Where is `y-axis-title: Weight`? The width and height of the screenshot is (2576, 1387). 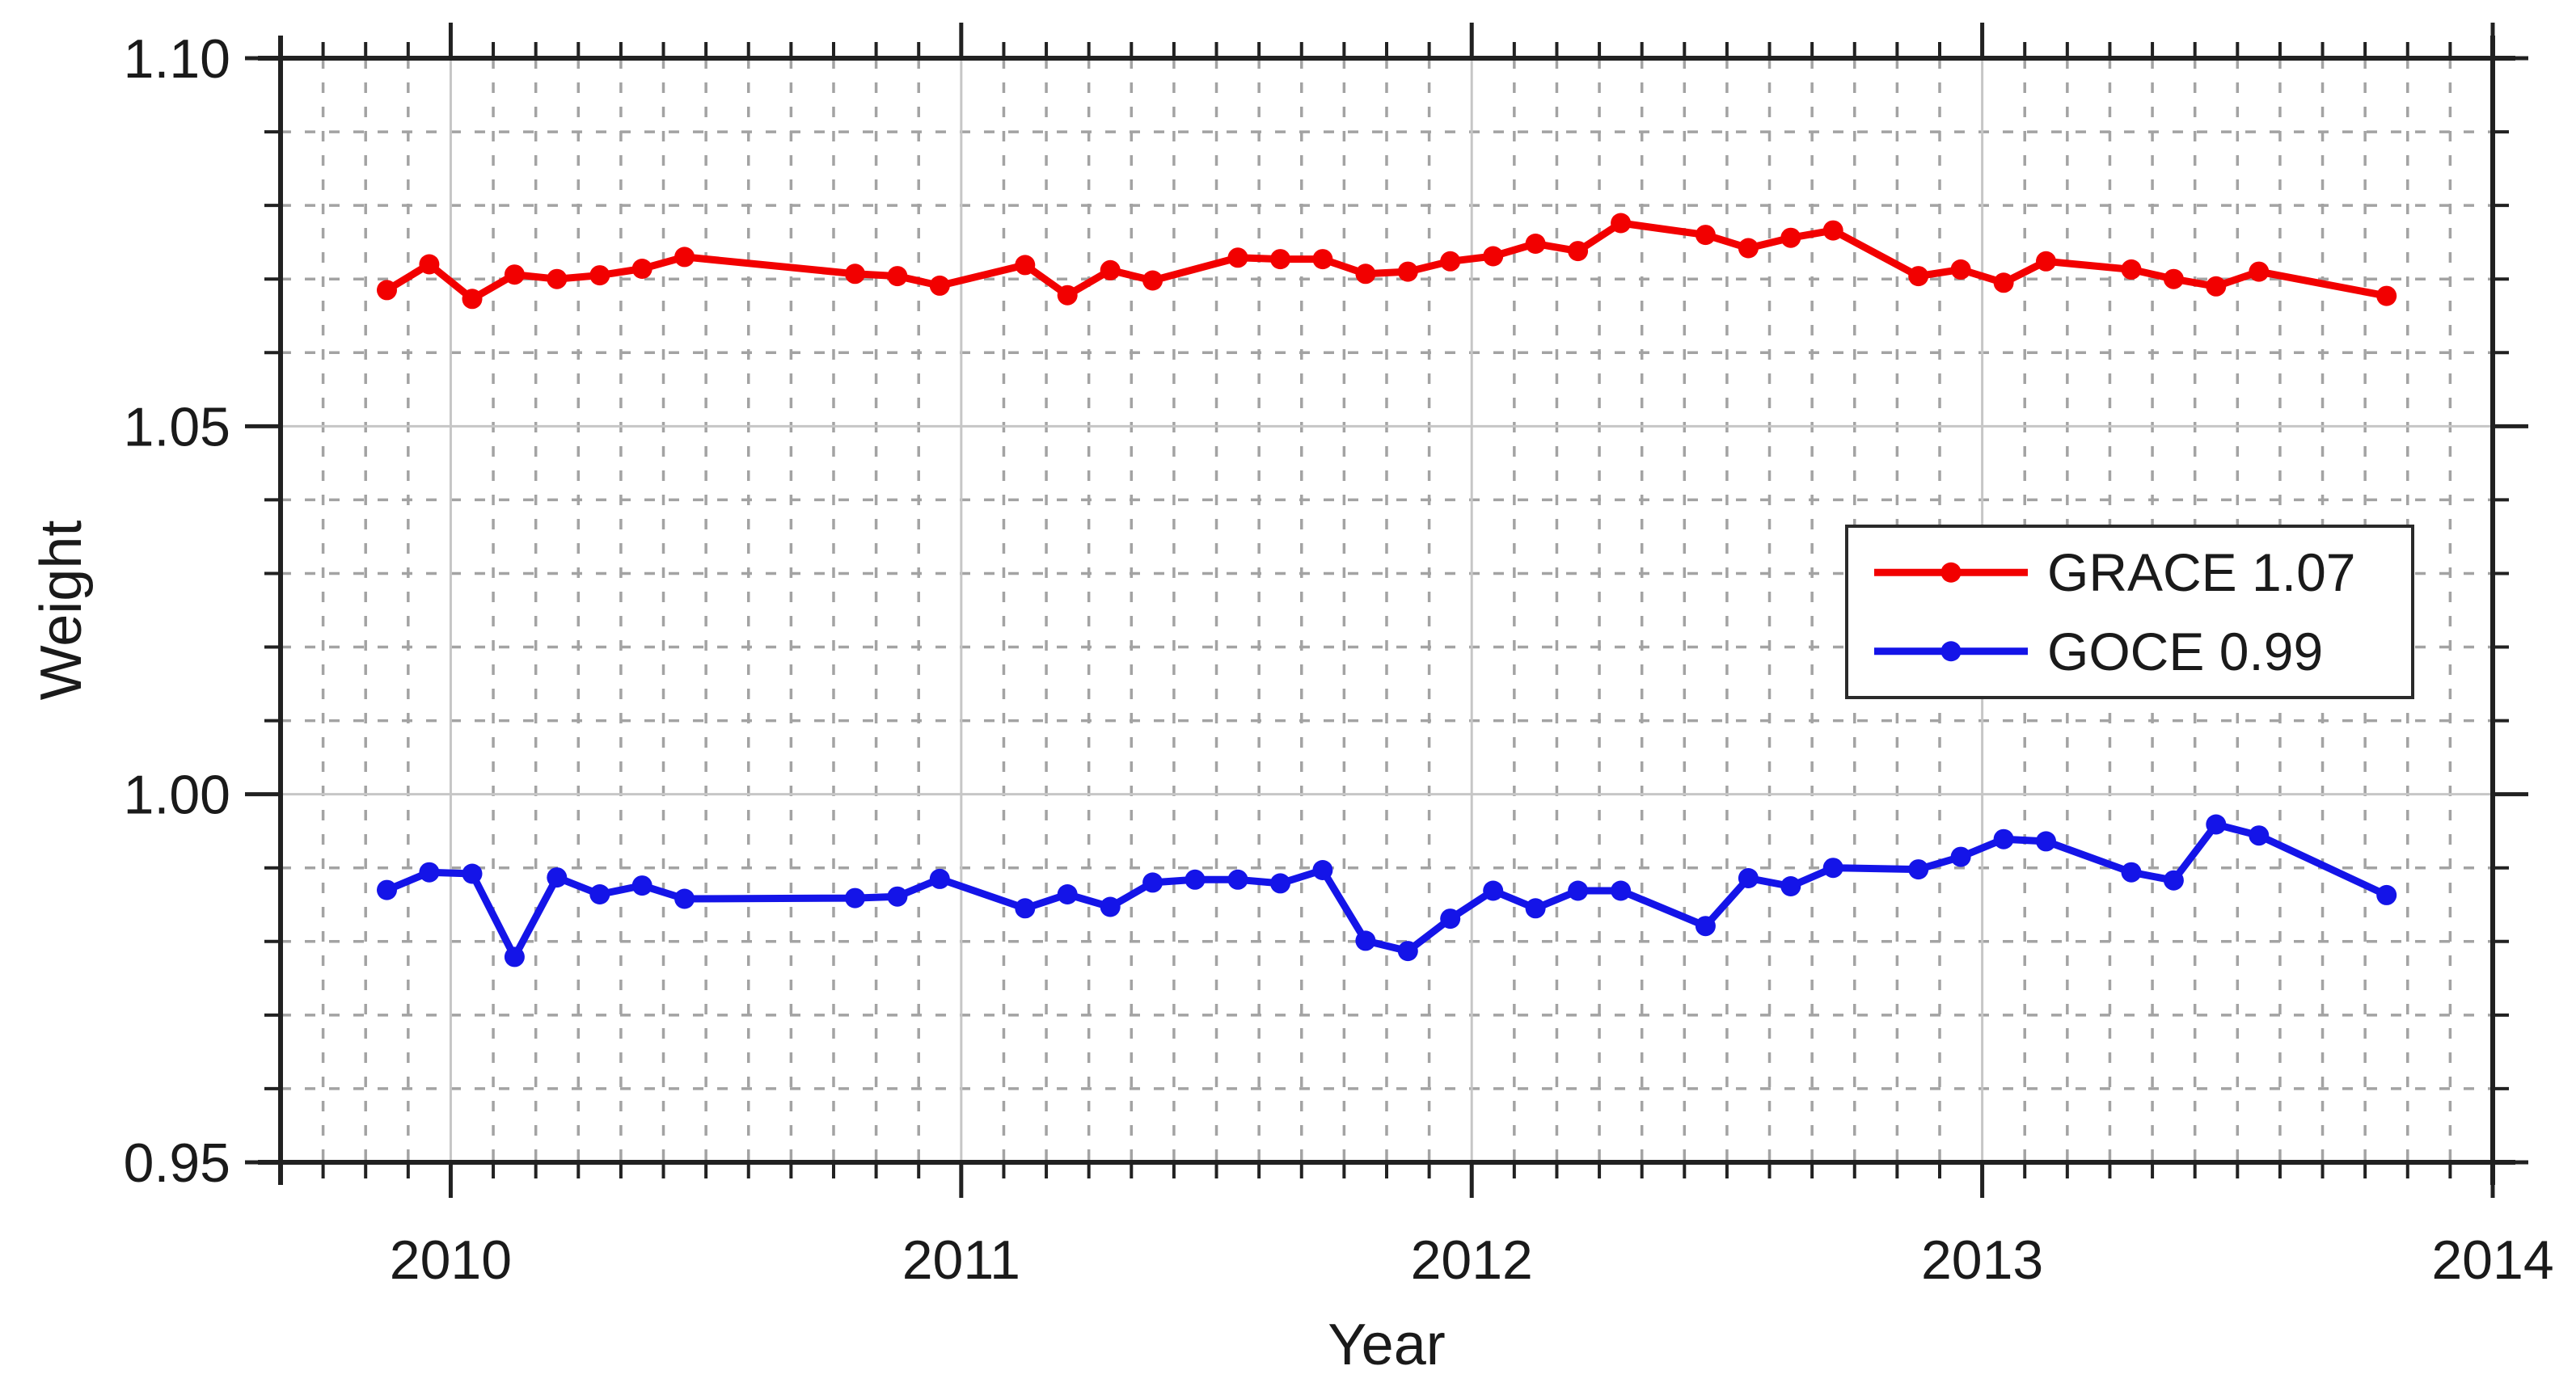 y-axis-title: Weight is located at coordinates (61, 611).